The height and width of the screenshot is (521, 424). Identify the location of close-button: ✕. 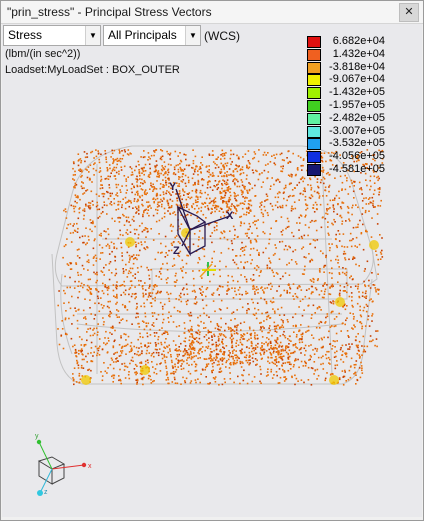
(409, 12).